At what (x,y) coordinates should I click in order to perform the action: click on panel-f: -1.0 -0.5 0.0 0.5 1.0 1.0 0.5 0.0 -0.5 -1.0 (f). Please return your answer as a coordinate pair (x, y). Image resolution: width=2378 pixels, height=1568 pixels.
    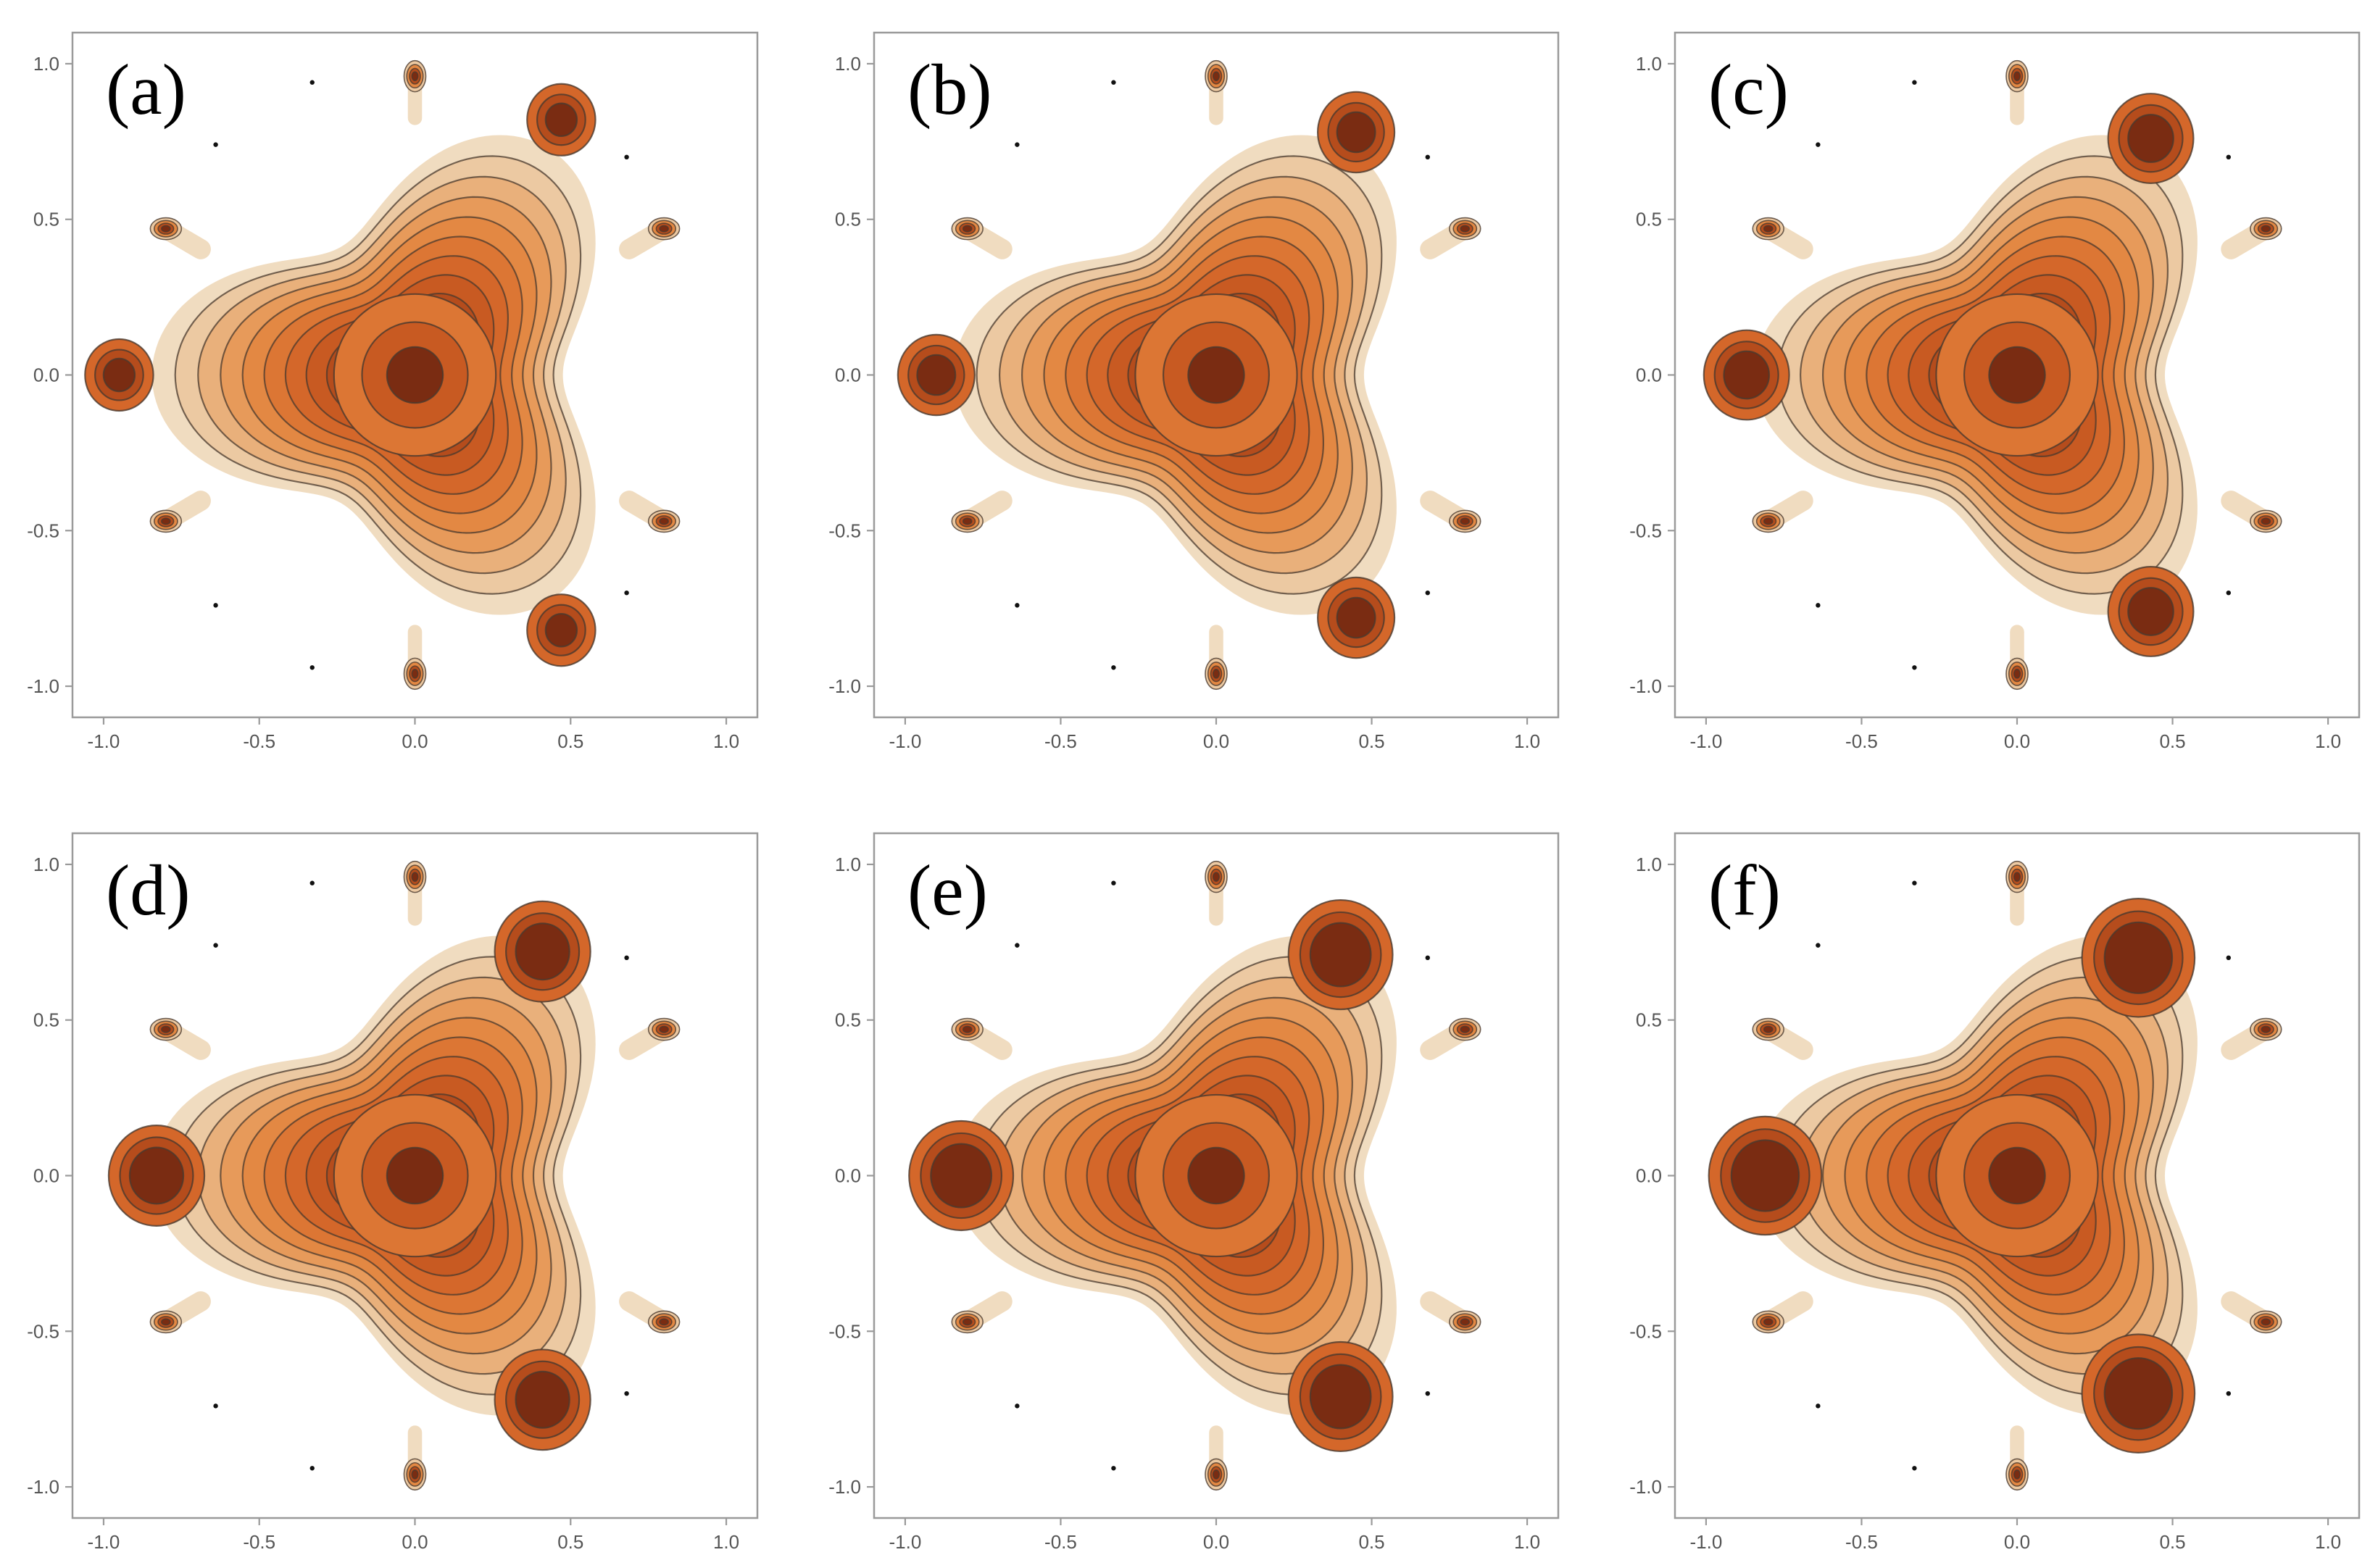
    Looking at the image, I should click on (1995, 1192).